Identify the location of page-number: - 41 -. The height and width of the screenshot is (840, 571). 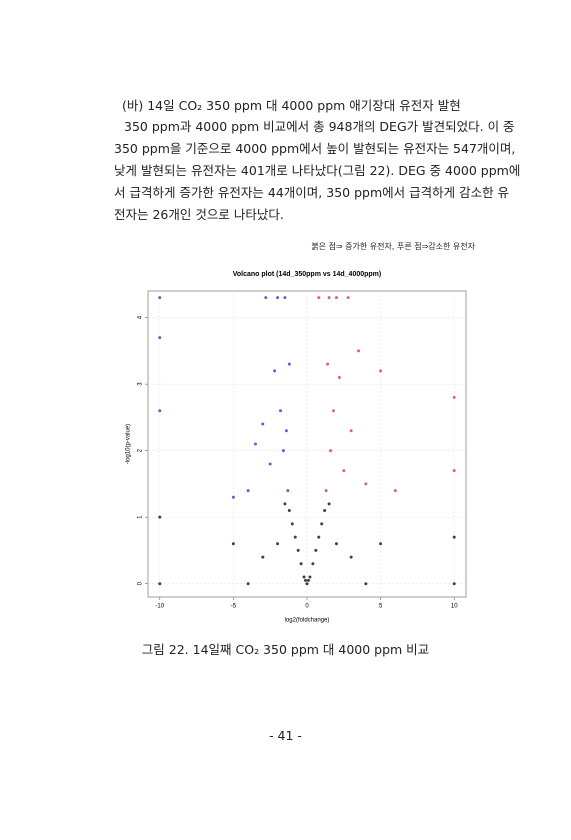
(285, 735).